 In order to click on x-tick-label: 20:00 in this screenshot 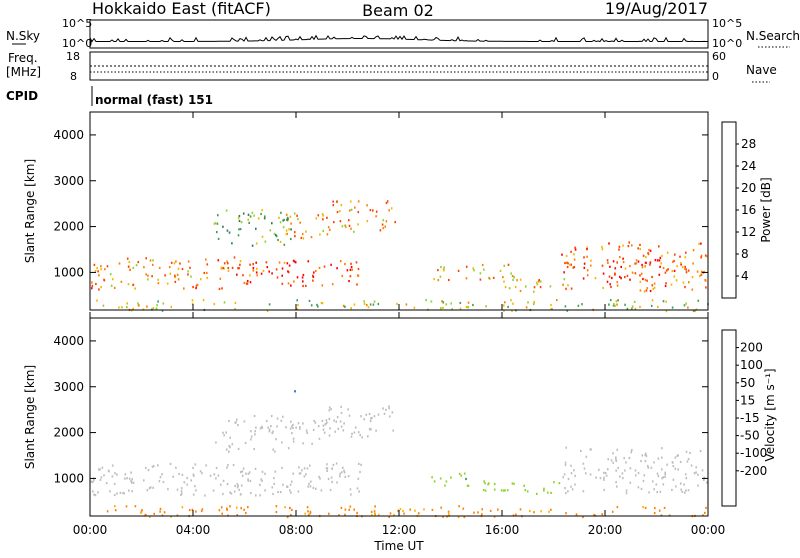, I will do `click(605, 530)`.